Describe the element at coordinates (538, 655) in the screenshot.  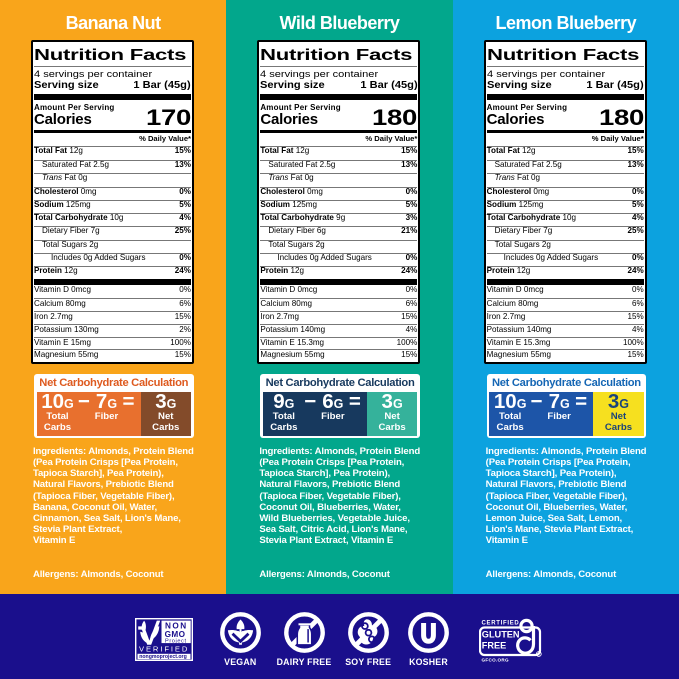
I see `svg-text: R` at that location.